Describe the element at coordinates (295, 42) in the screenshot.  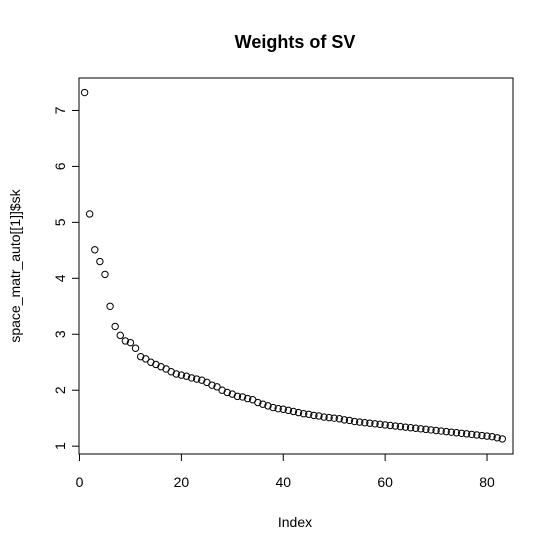
I see `chart-title: Weights of SV` at that location.